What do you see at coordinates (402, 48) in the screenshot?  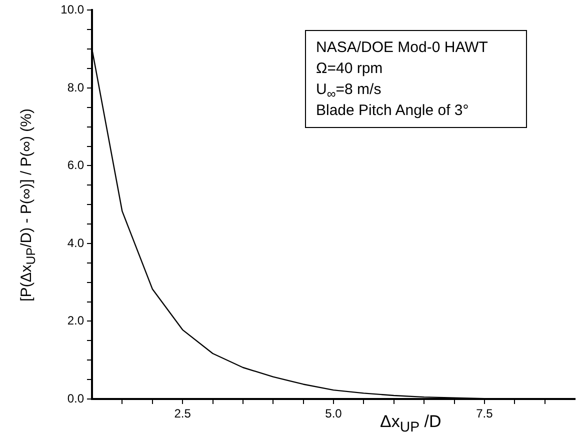 I see `annotation: NASA/DOE Mod-0 HAWT` at bounding box center [402, 48].